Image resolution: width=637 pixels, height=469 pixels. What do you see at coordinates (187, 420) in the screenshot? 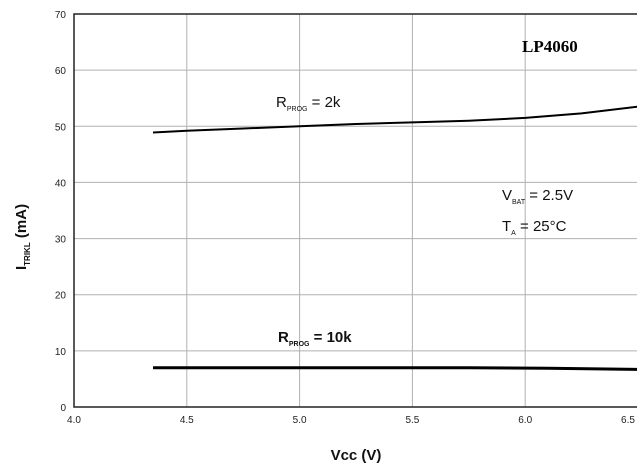
I see `x-tick-label: 4.5` at bounding box center [187, 420].